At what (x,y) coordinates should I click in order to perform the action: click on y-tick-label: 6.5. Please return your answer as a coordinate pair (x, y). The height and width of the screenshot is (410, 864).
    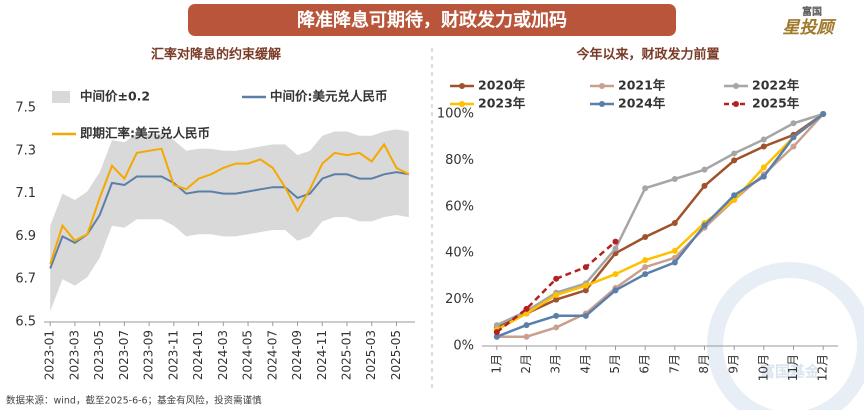
    Looking at the image, I should click on (25, 322).